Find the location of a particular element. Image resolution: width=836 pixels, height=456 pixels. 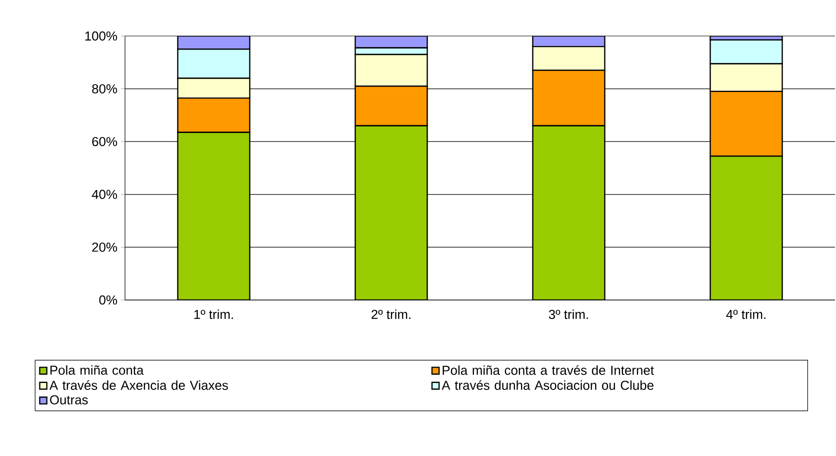

legend-label: Pola miña conta is located at coordinates (97, 370).